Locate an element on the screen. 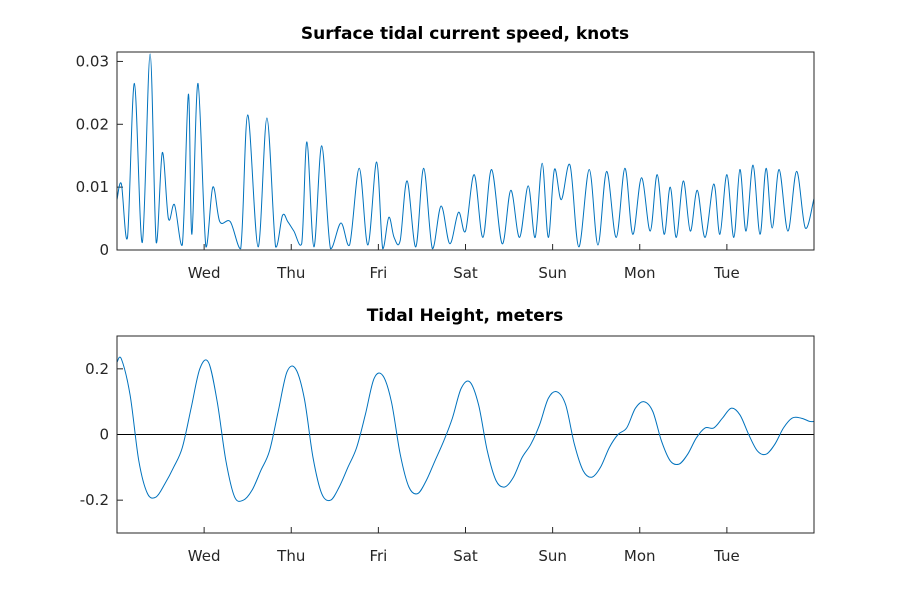  tidal-height-title: Tidal Height, meters is located at coordinates (465, 316).